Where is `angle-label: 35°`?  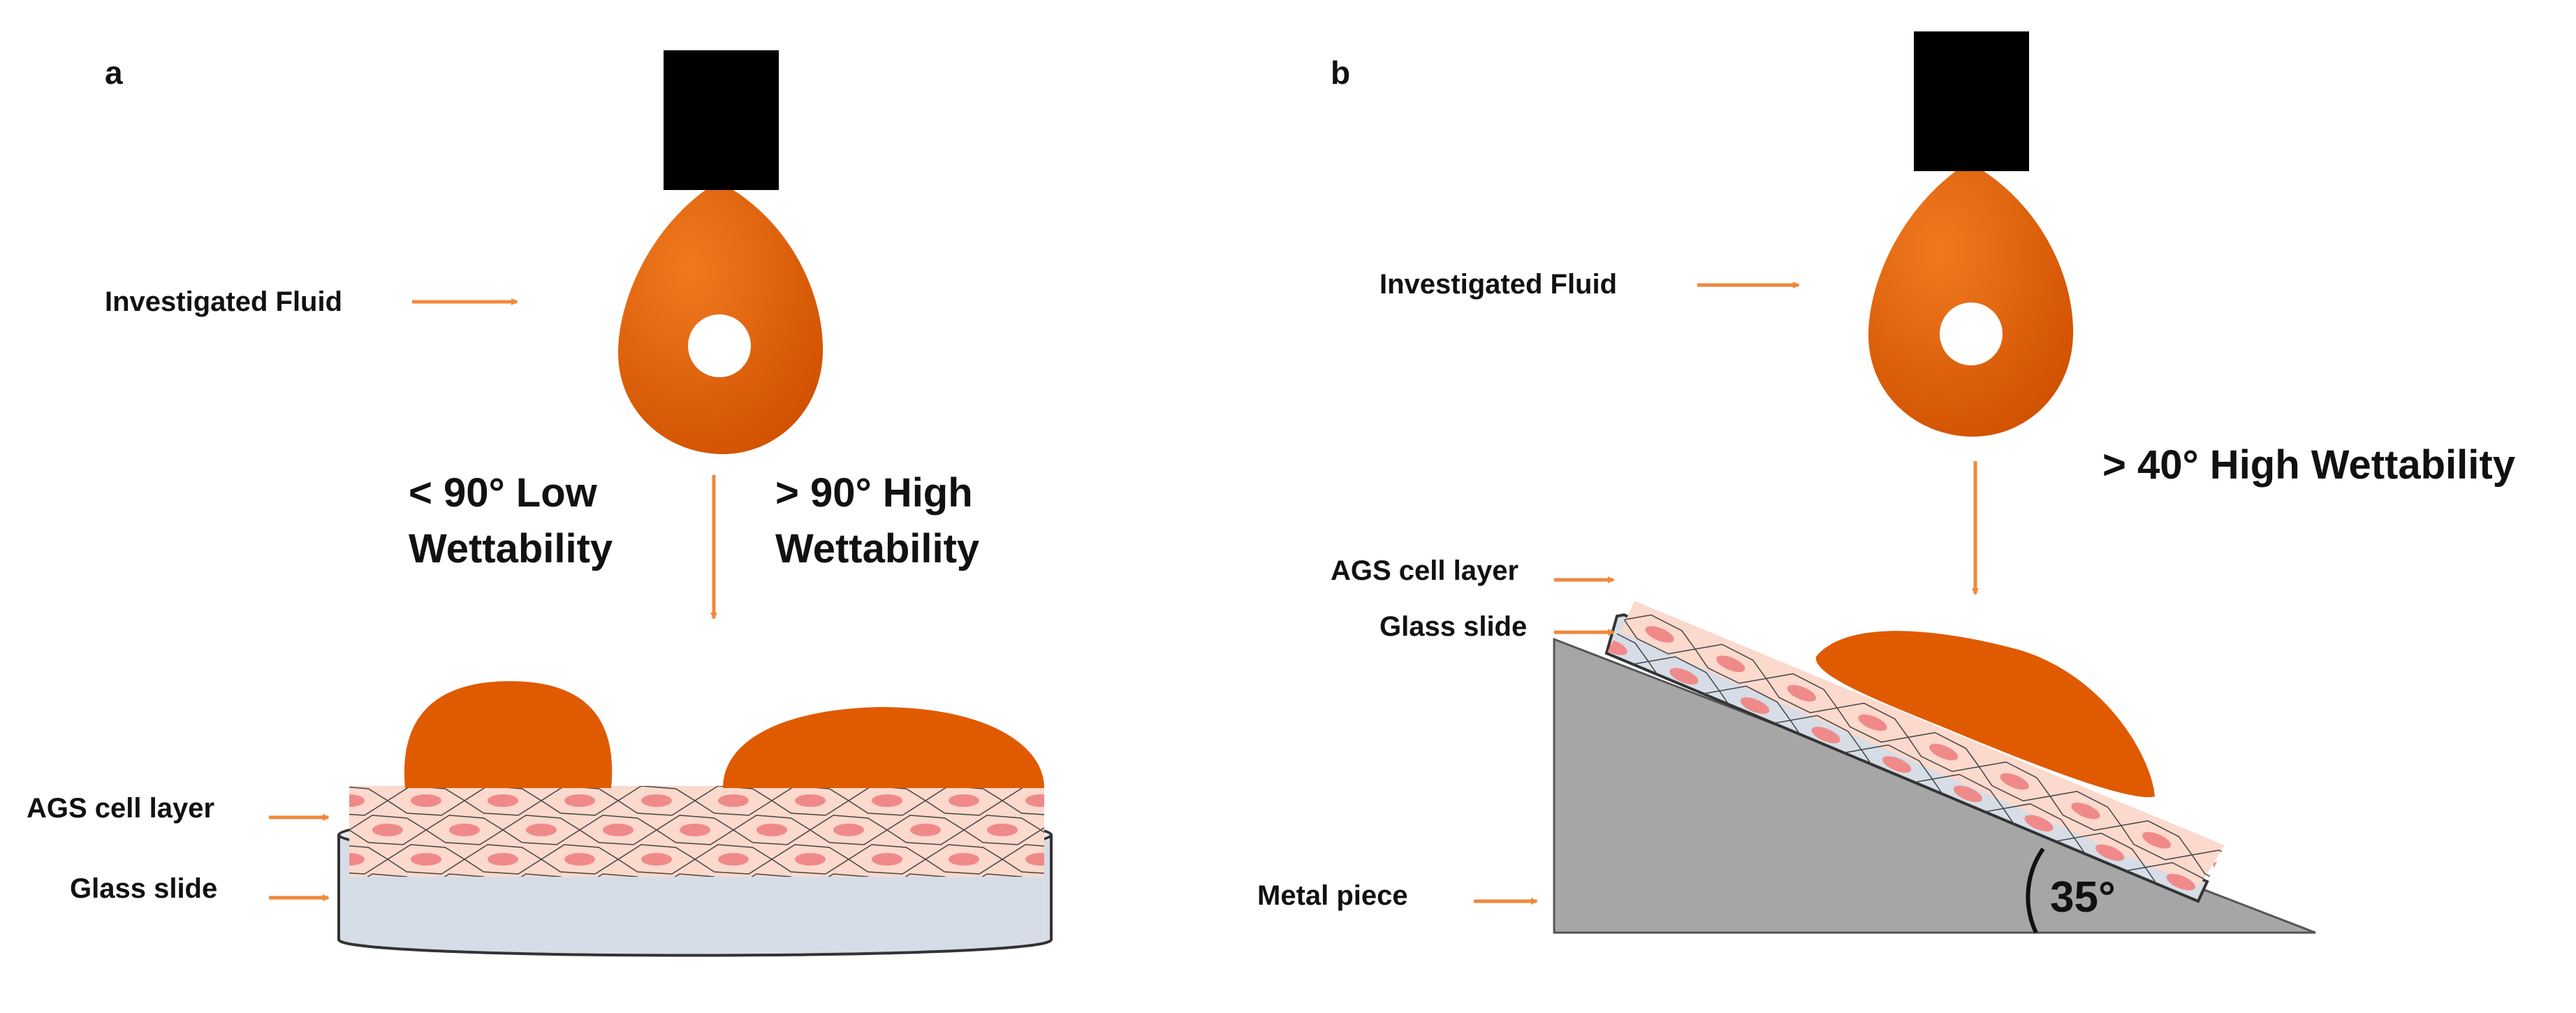 angle-label: 35° is located at coordinates (2083, 897).